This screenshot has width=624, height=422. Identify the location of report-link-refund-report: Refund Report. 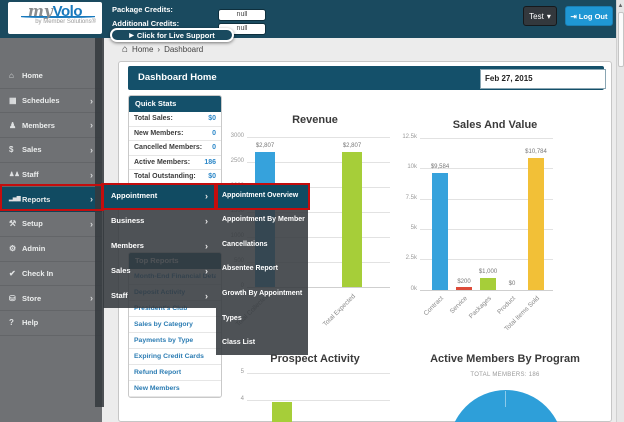
(175, 373).